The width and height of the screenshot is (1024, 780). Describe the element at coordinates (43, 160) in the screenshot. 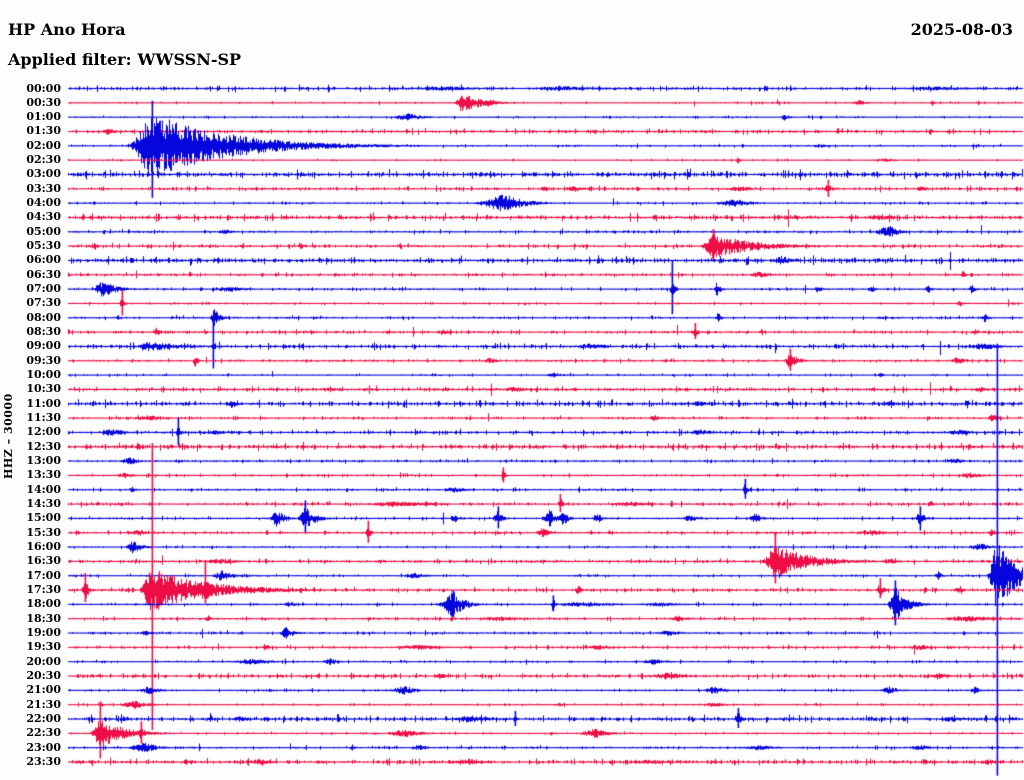

I see `time-label: 02:30` at that location.